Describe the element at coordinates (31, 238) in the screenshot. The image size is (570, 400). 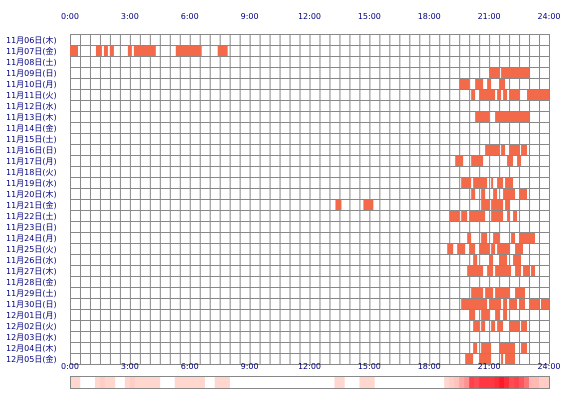
I see `row-label: 11月24日(月)` at that location.